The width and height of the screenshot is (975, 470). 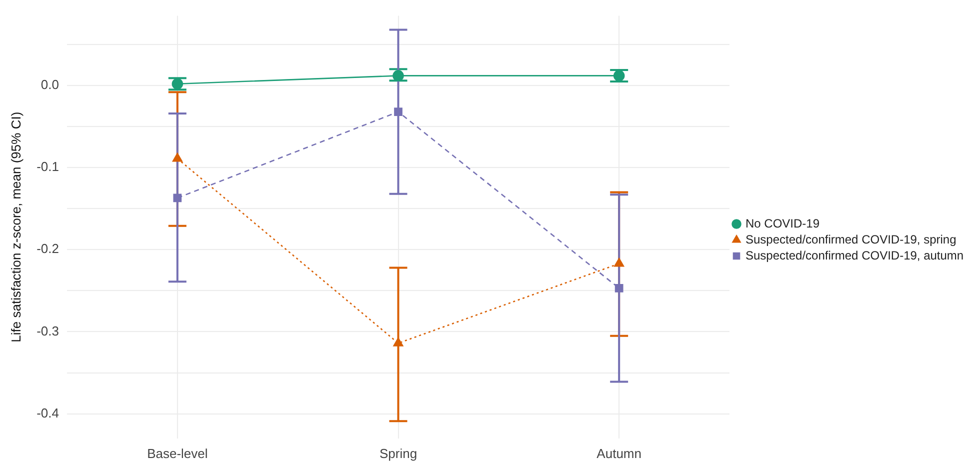 What do you see at coordinates (783, 223) in the screenshot?
I see `legend-label: No COVID-19` at bounding box center [783, 223].